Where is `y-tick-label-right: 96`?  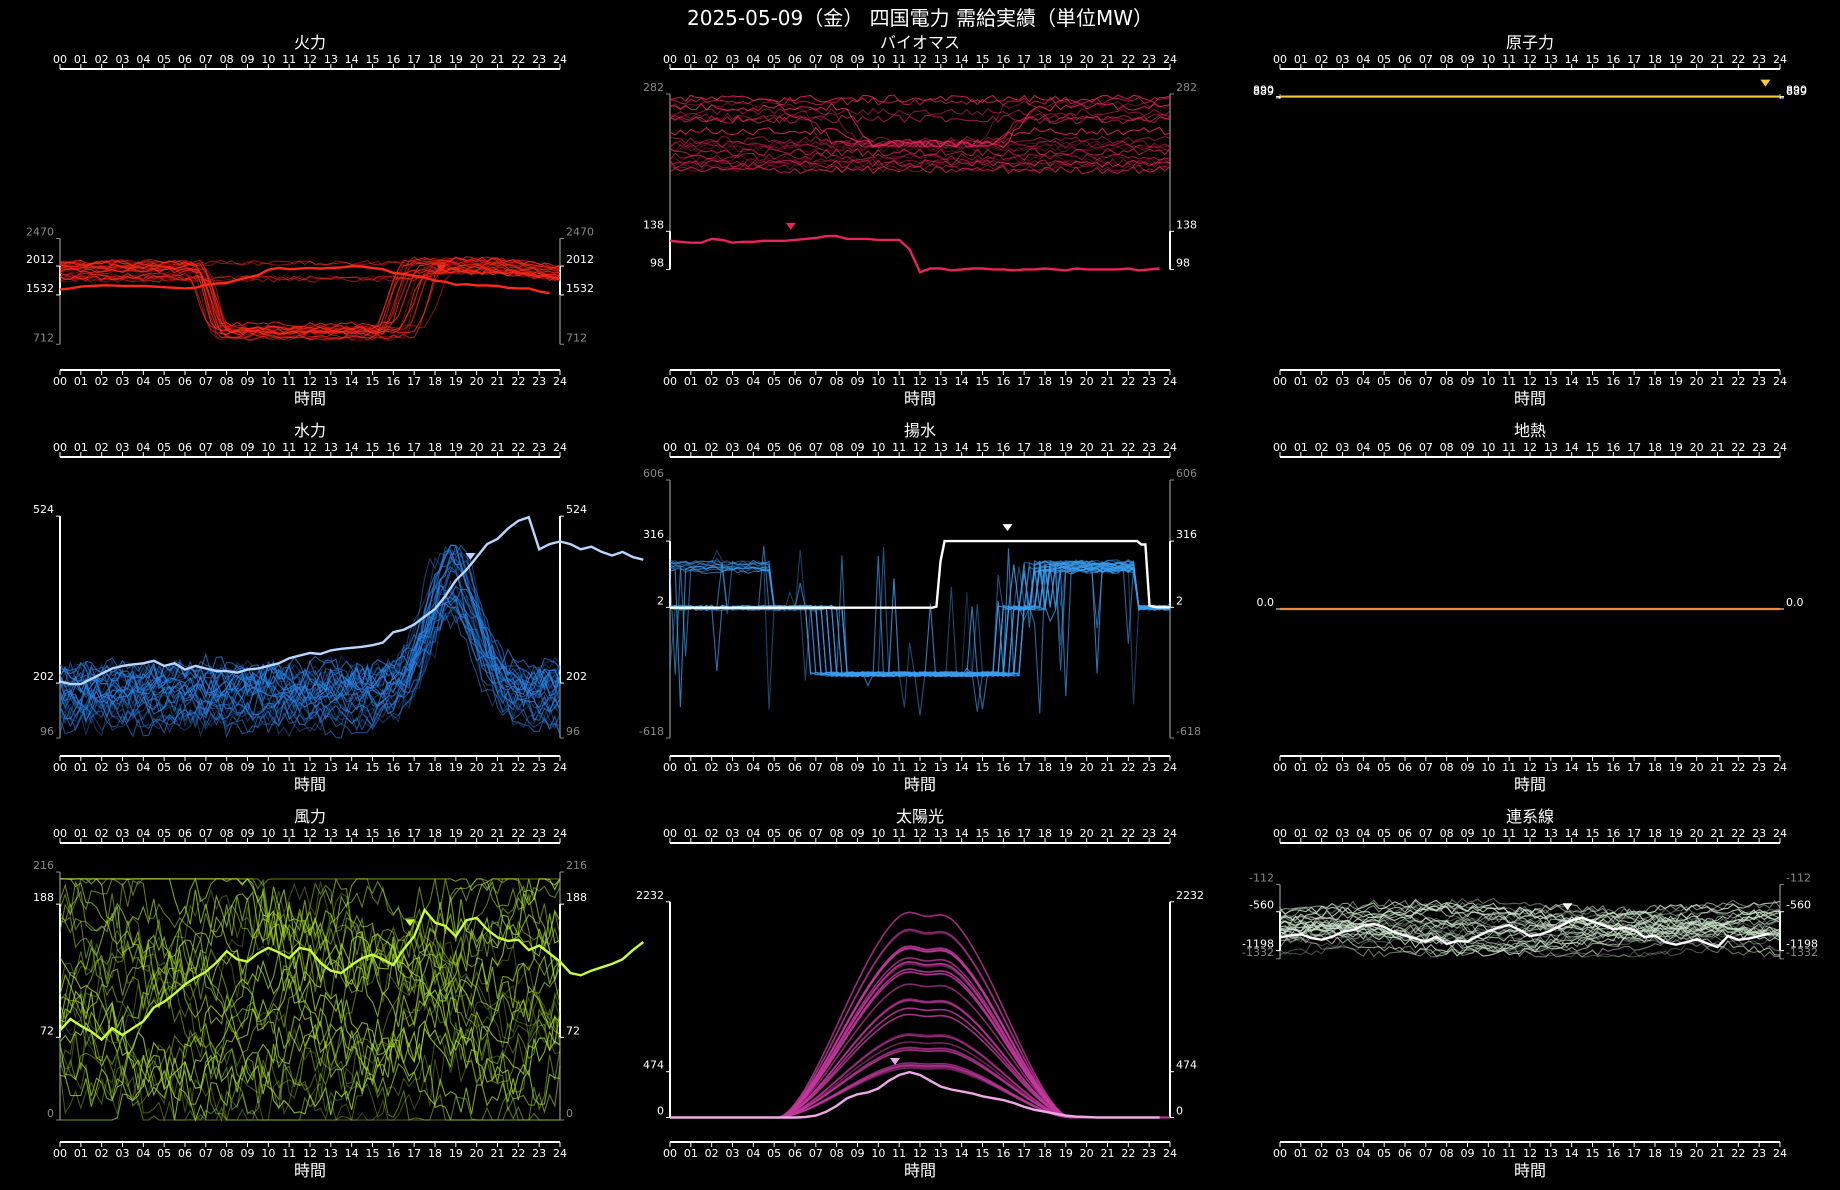 y-tick-label-right: 96 is located at coordinates (573, 731).